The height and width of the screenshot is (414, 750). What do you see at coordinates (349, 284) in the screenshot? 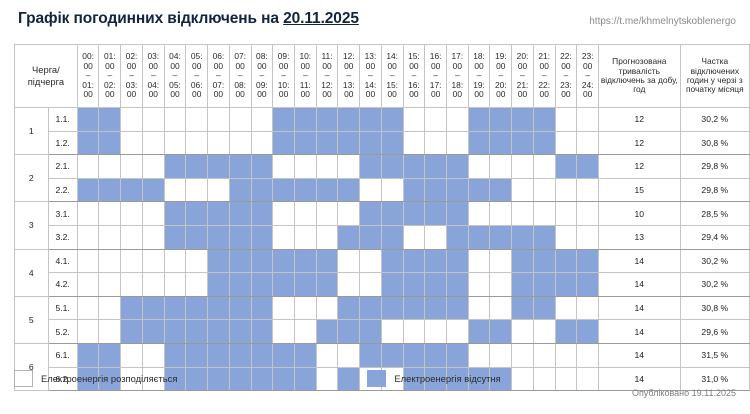
I see `schedule-cell-42-h12` at bounding box center [349, 284].